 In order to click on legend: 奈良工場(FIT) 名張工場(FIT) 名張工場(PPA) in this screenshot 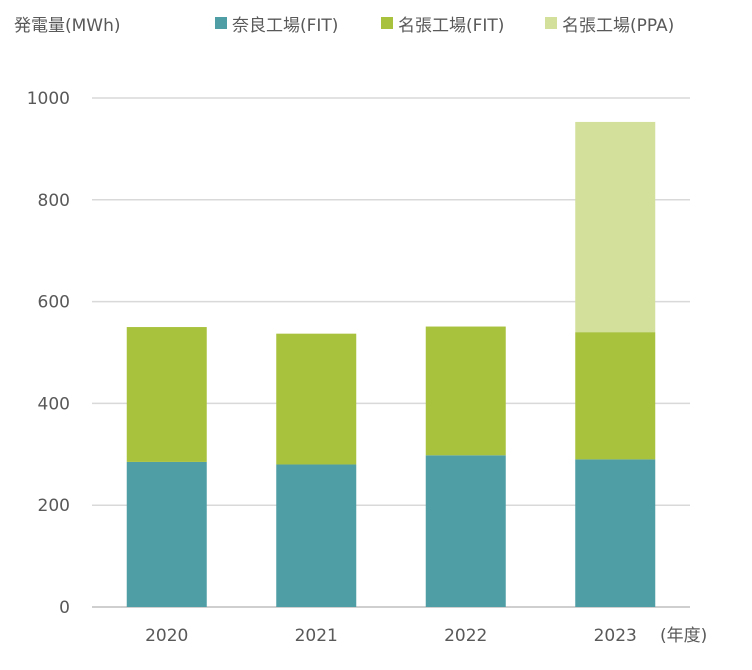, I will do `click(444, 26)`.